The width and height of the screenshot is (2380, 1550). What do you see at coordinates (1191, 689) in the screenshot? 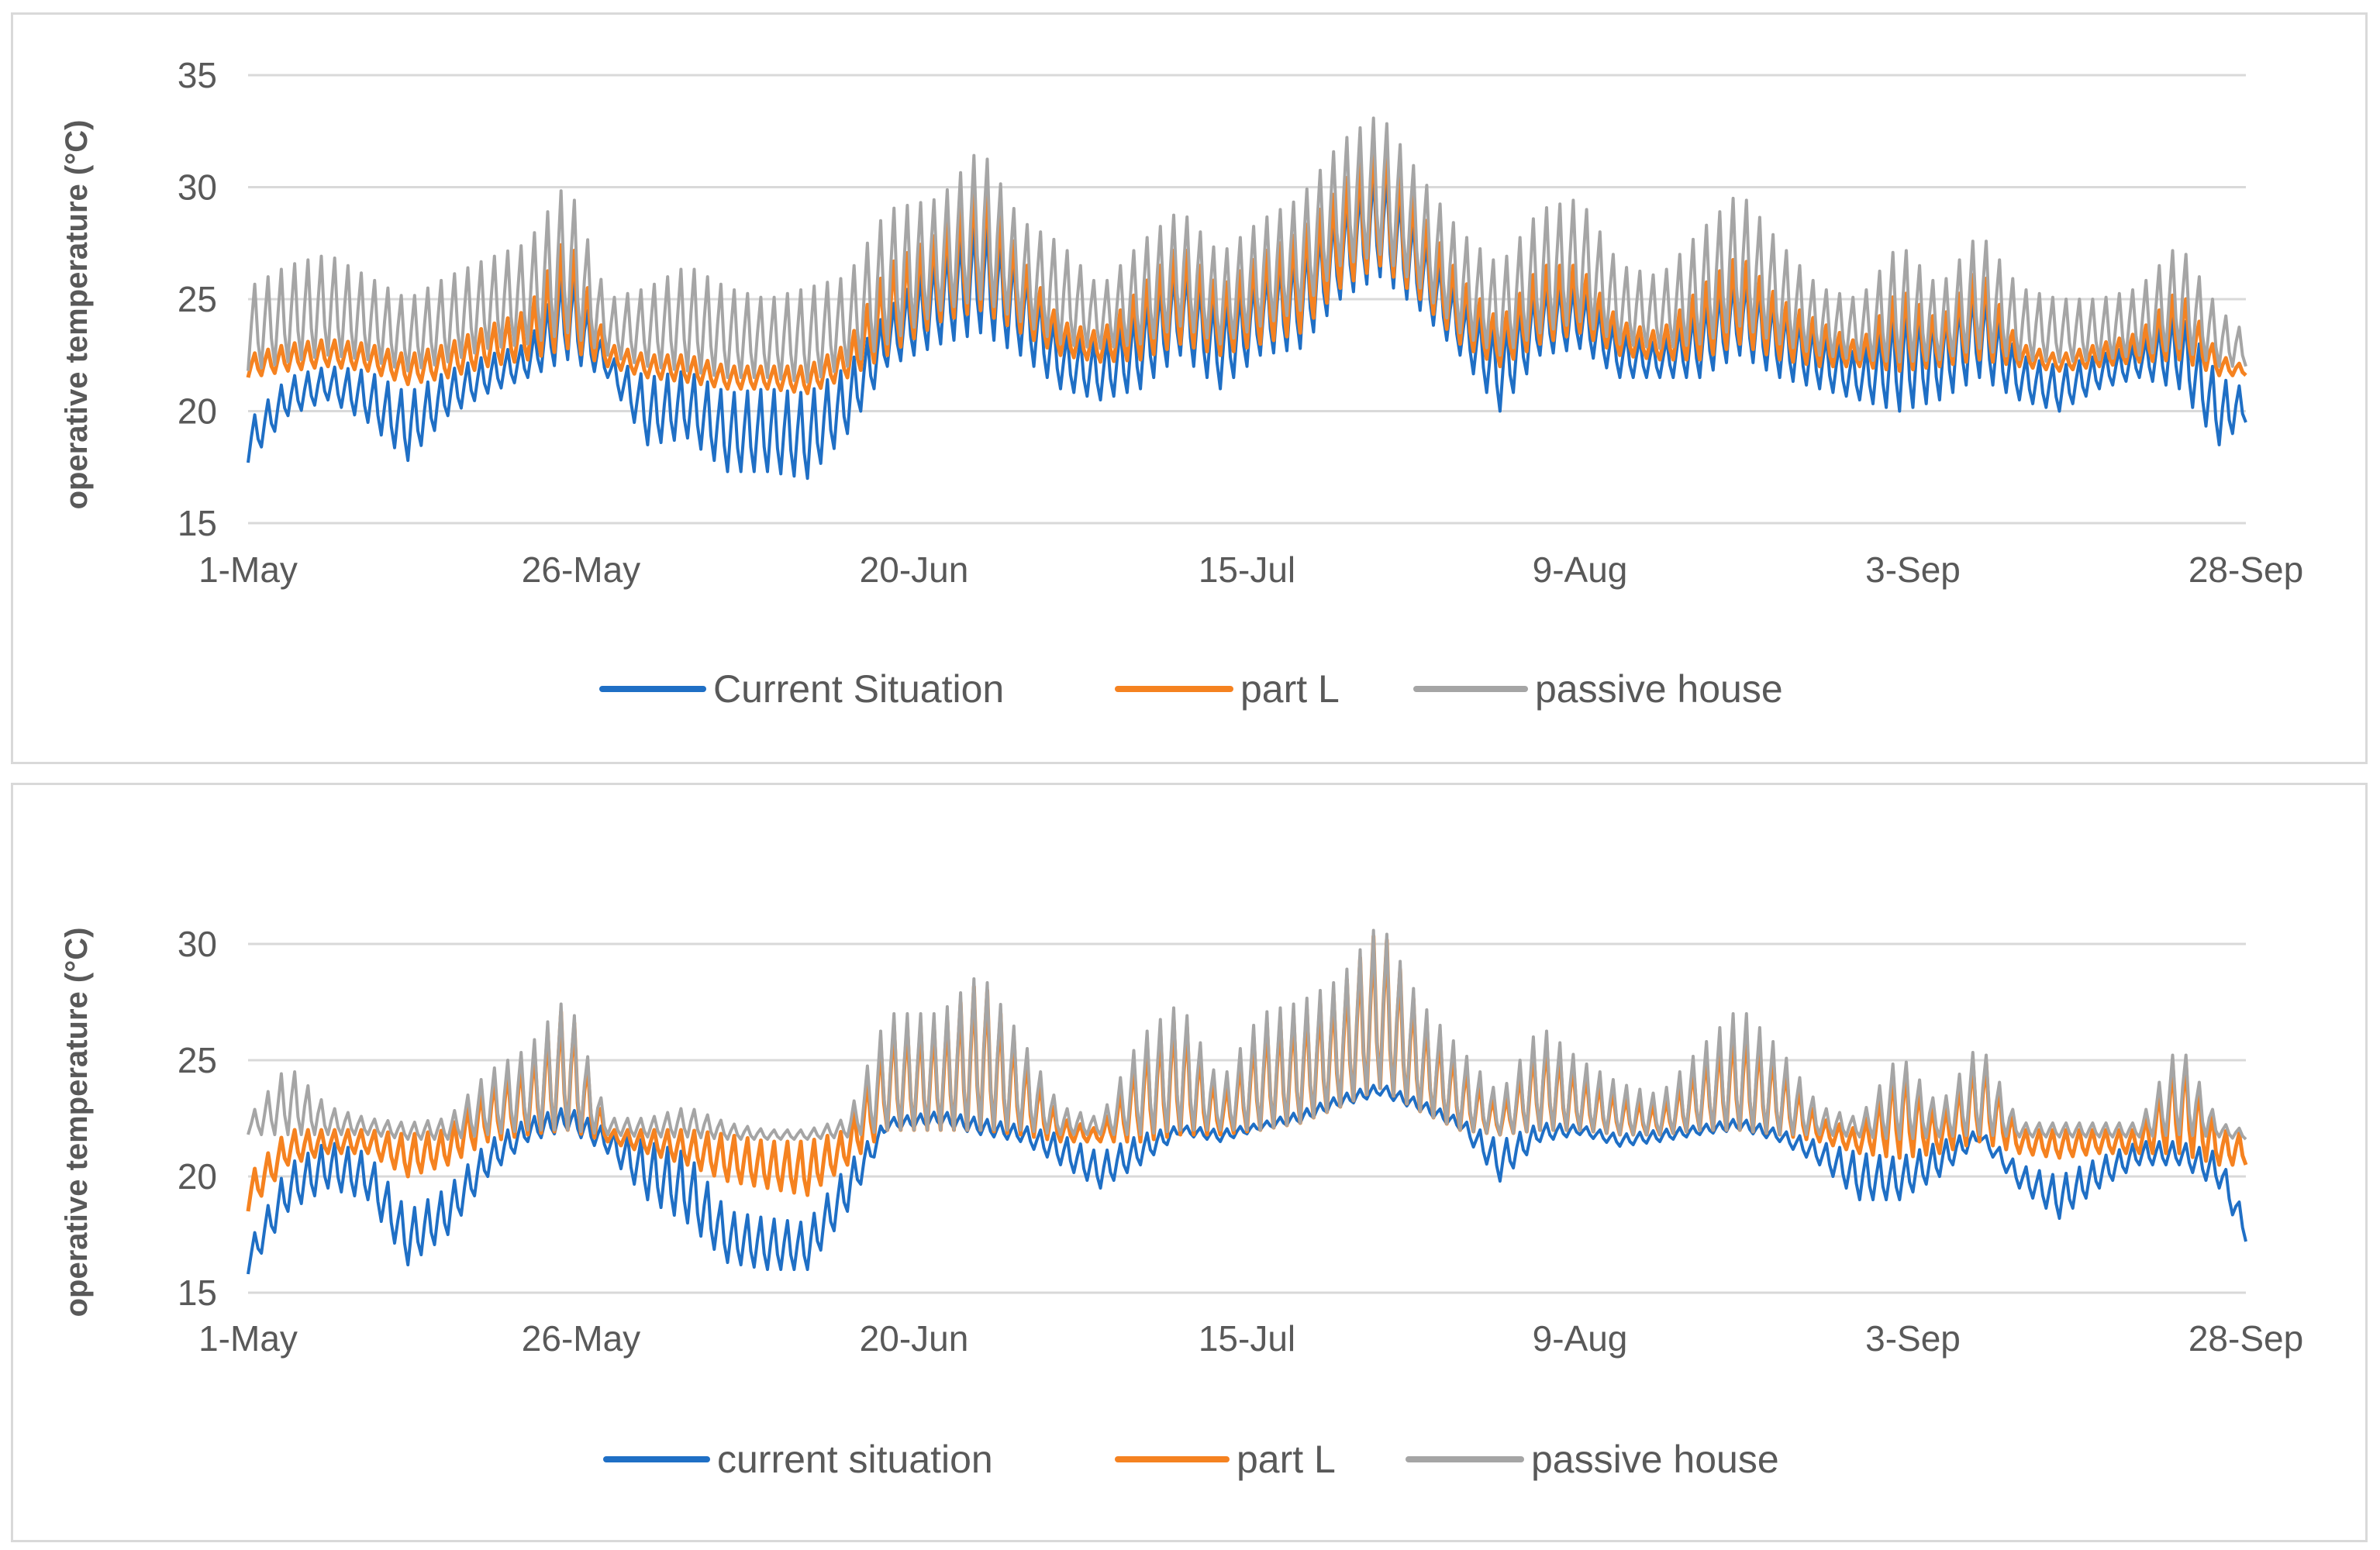
I see `legend: Current Situation part L passive house` at bounding box center [1191, 689].